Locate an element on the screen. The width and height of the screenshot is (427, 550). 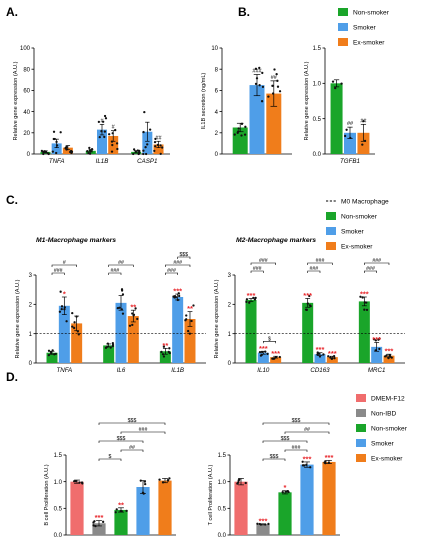
legend-label: Smoker is located at coordinates (365, 27).